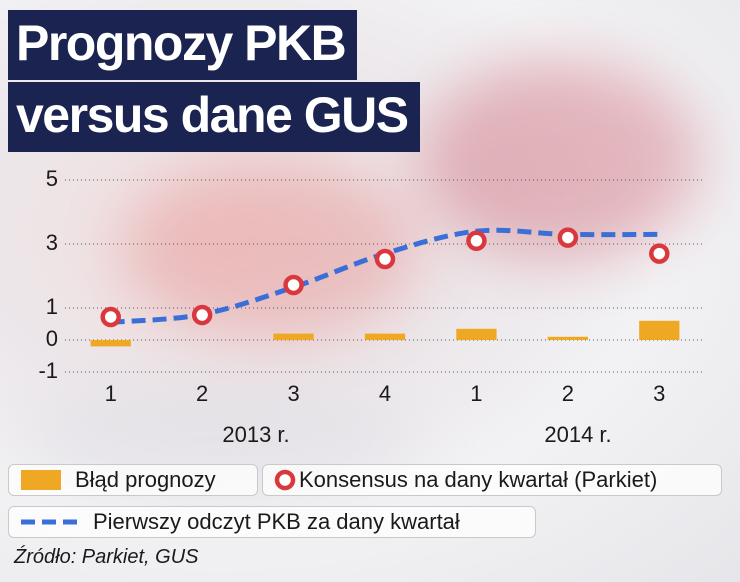  Describe the element at coordinates (183, 45) in the screenshot. I see `chart-title: Prognozy PKB` at that location.